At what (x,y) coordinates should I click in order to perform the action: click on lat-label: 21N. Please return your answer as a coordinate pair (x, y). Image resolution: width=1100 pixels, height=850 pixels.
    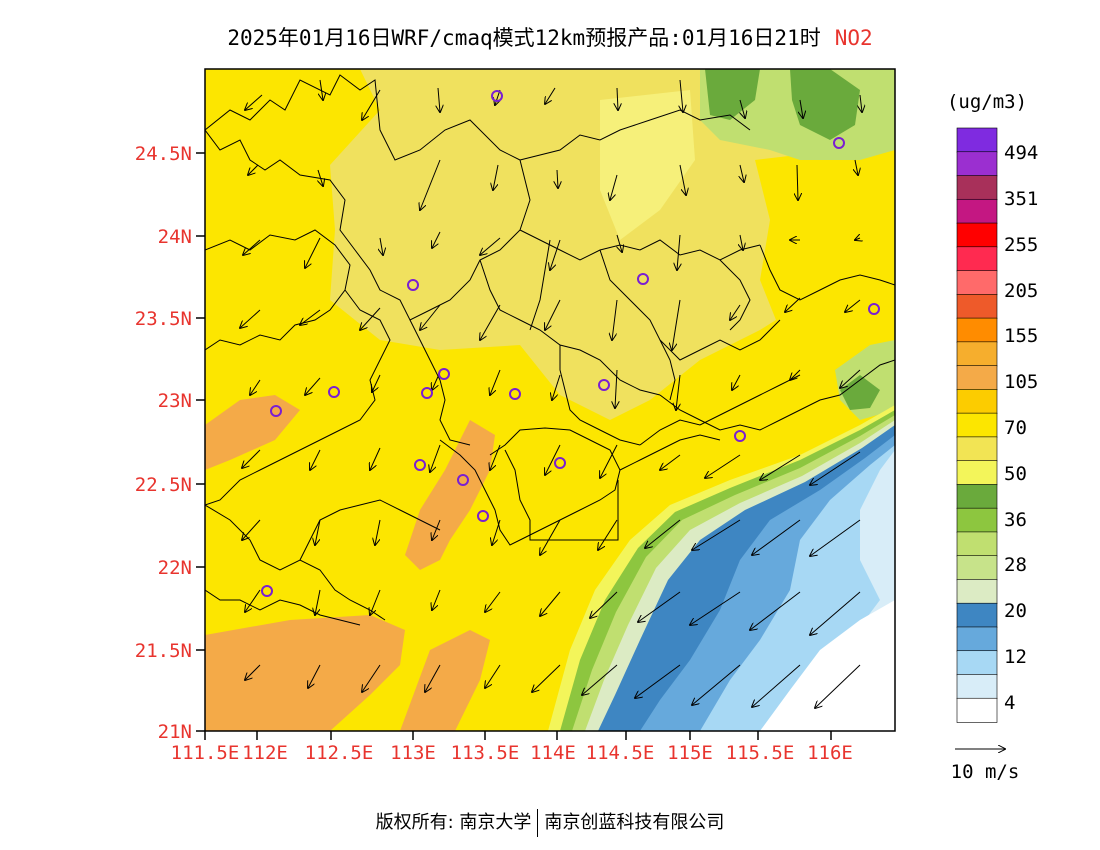
    Looking at the image, I should click on (175, 732).